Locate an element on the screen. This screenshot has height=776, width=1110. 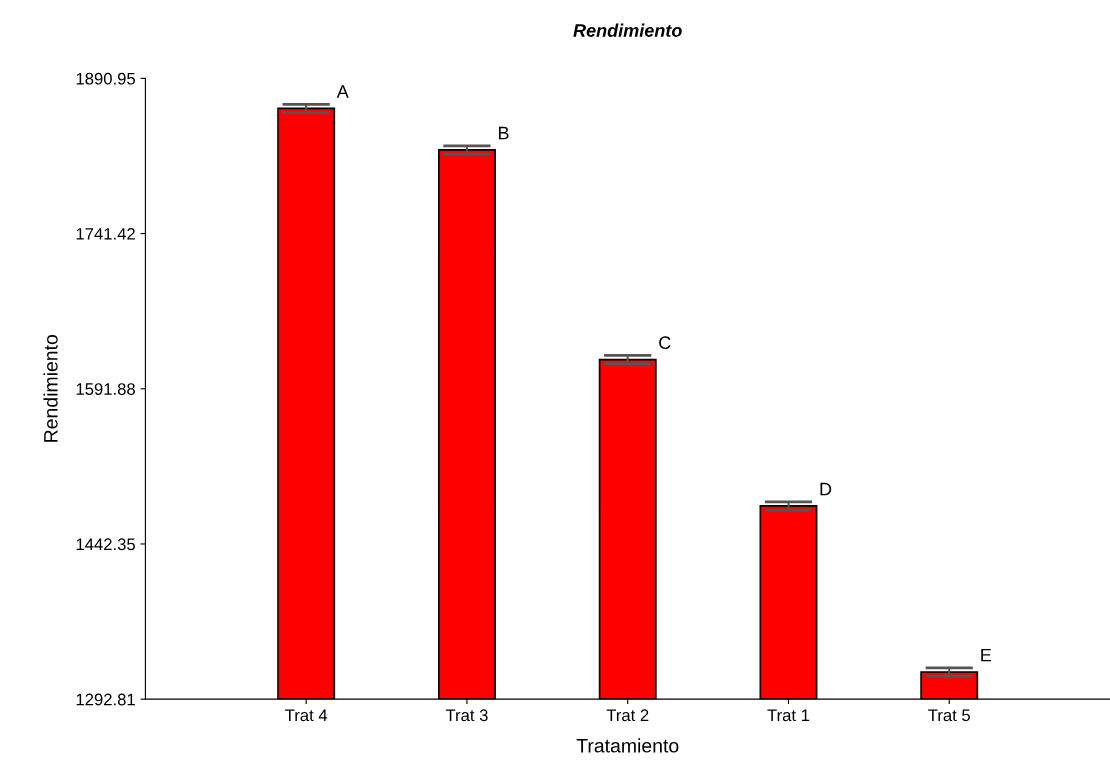
x-tick-label: Trat 1 is located at coordinates (788, 715).